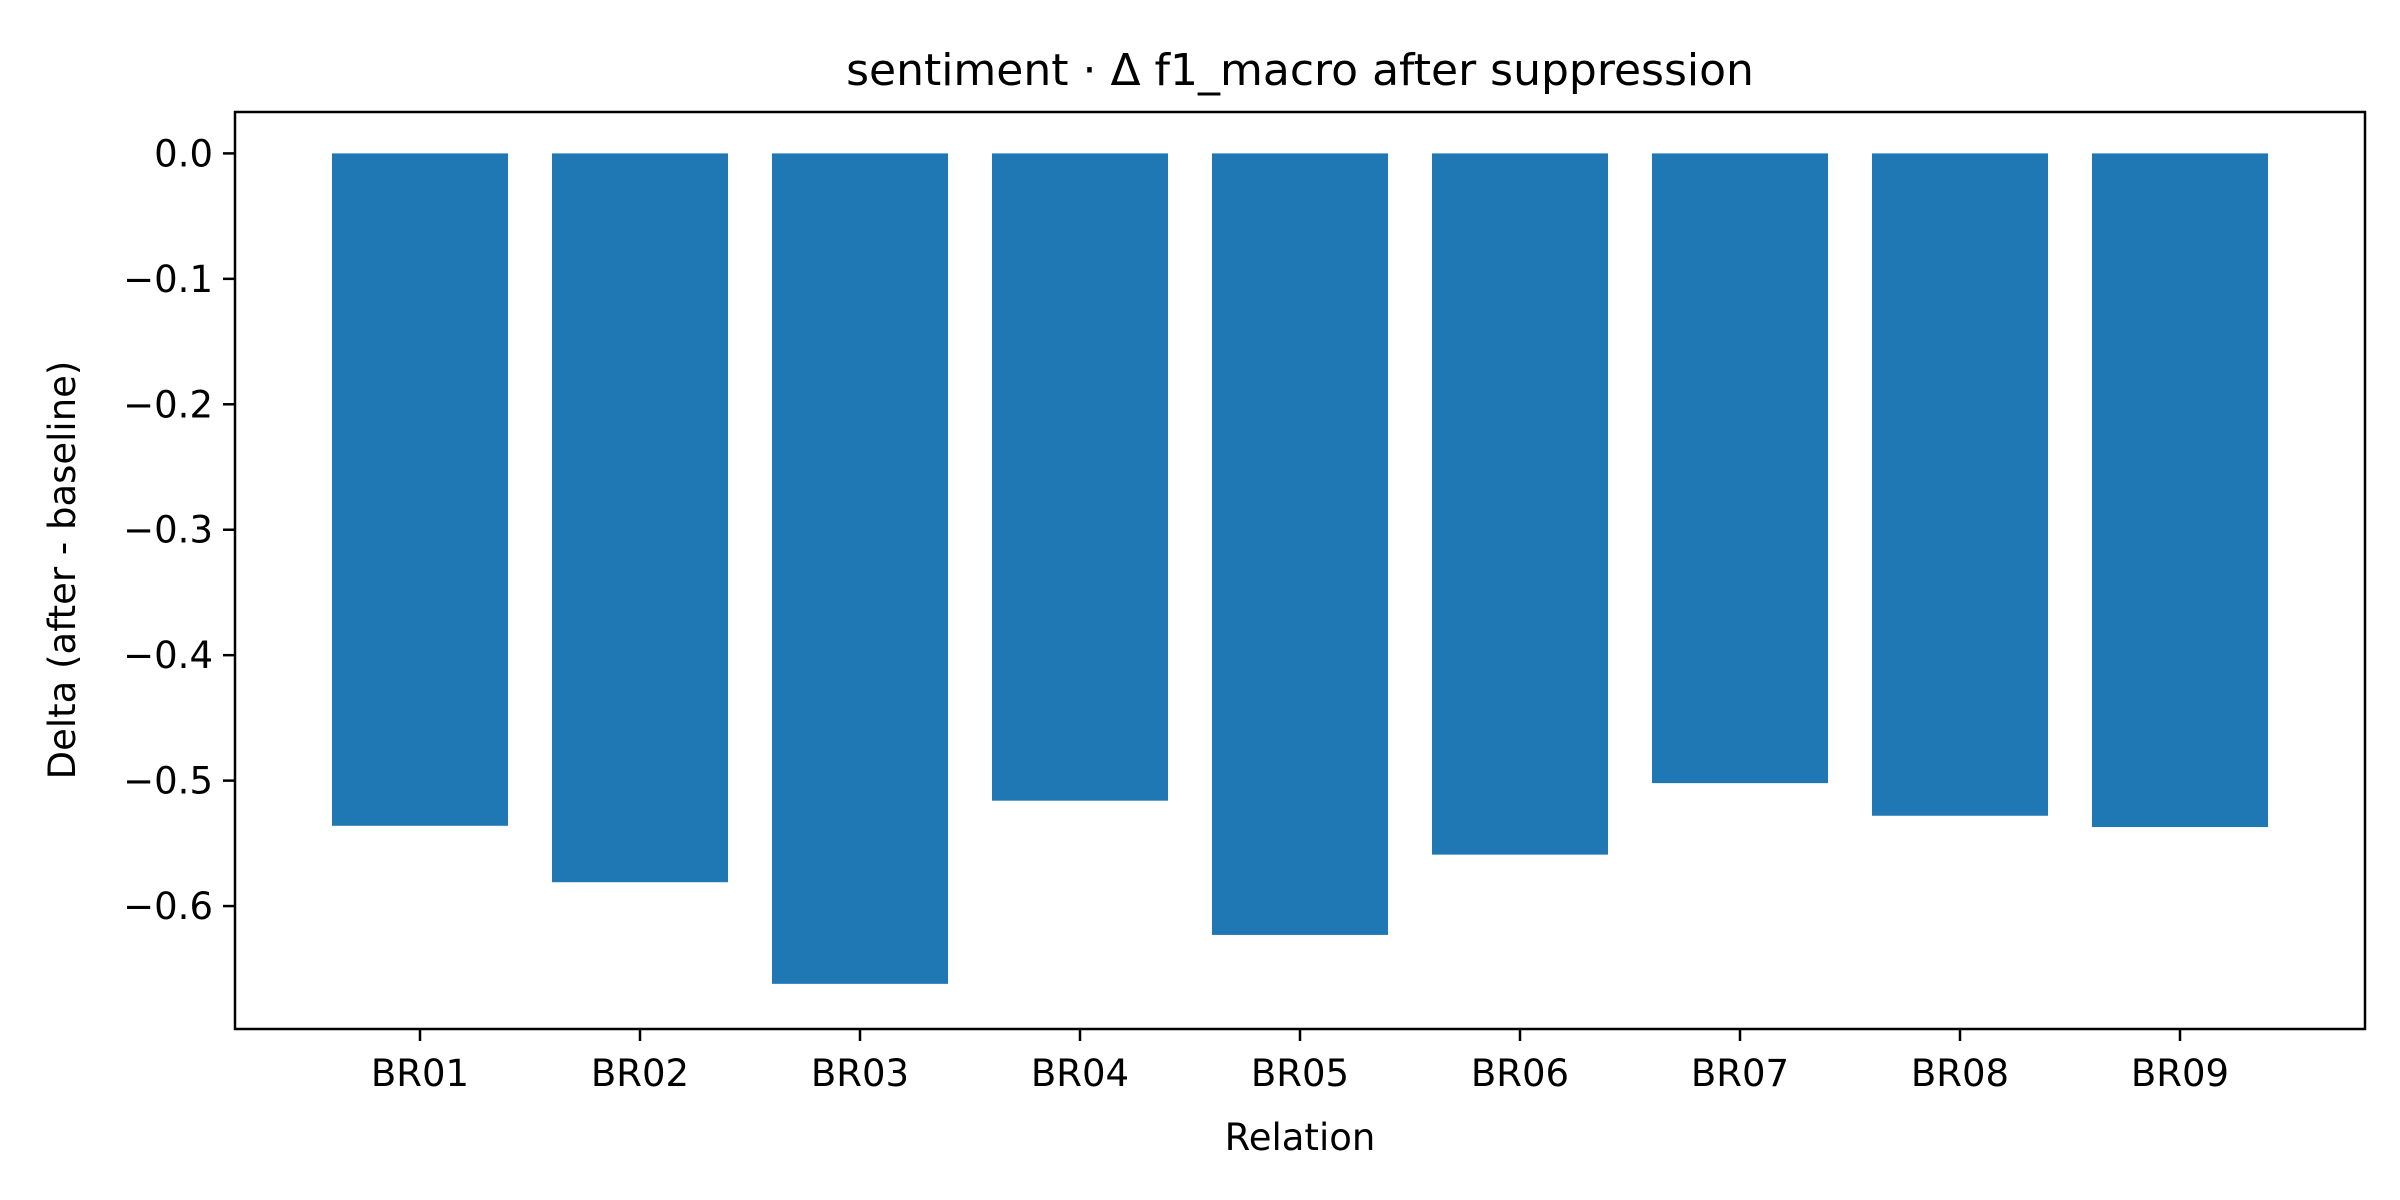  I want to click on y-tick-label: −0.6, so click(168, 906).